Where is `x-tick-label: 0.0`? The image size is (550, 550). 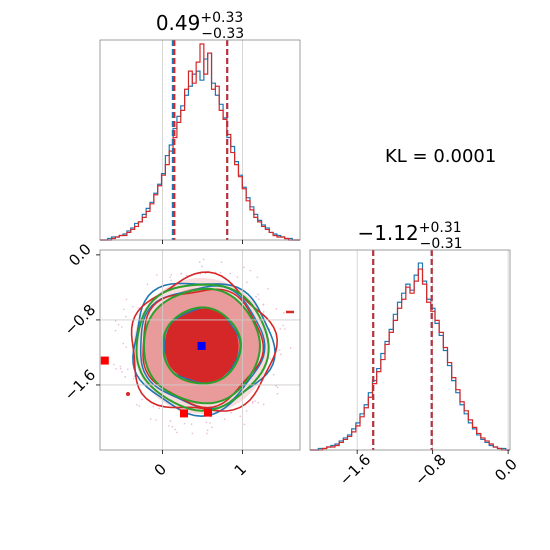 x-tick-label: 0.0 is located at coordinates (506, 470).